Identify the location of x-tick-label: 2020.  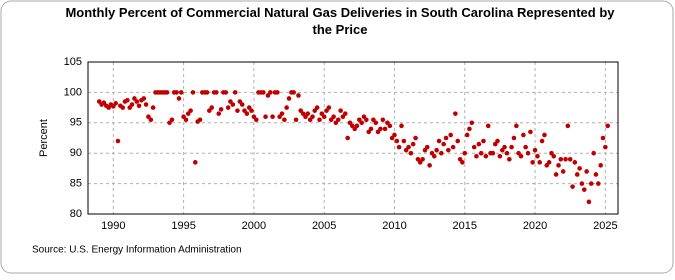
(535, 226).